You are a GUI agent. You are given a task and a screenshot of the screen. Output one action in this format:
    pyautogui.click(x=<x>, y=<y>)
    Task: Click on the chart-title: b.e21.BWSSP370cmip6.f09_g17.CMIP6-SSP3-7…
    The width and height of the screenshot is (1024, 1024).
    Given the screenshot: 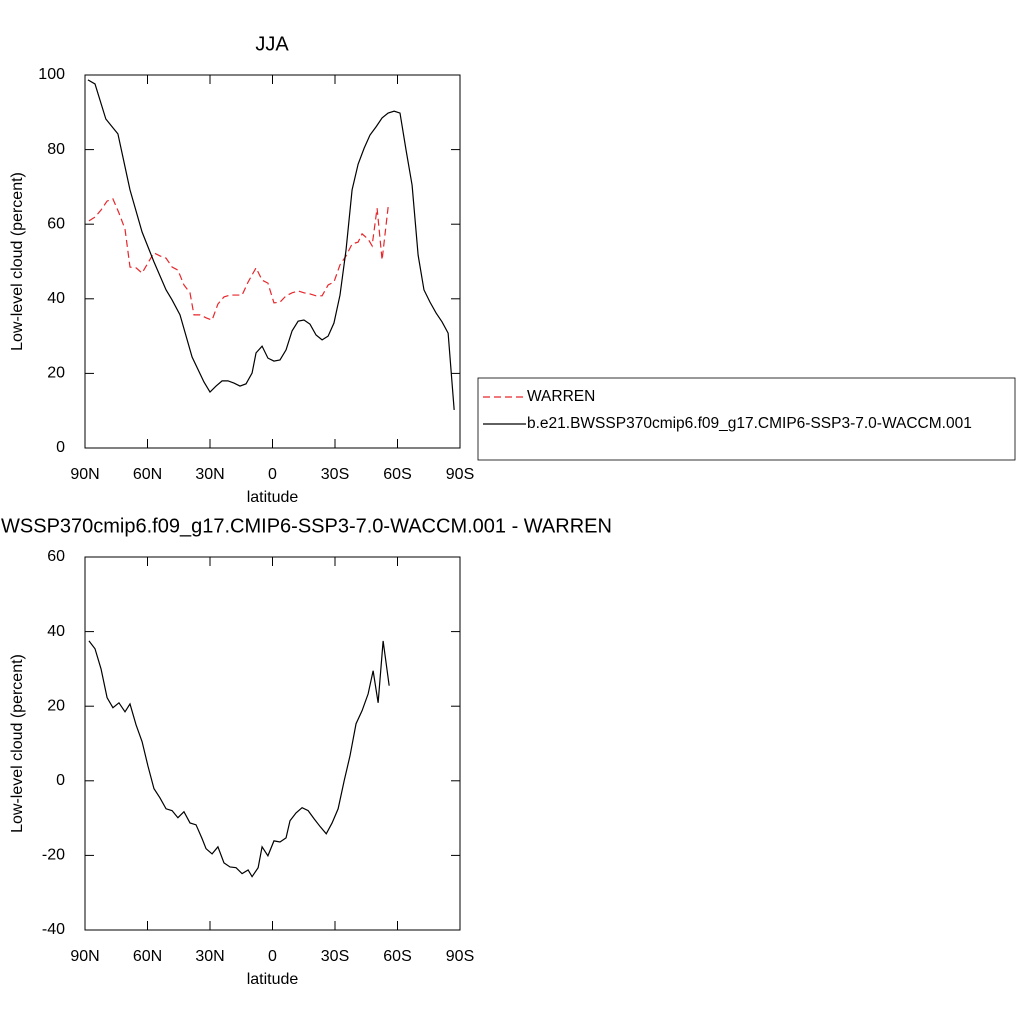 What is the action you would take?
    pyautogui.click(x=306, y=526)
    